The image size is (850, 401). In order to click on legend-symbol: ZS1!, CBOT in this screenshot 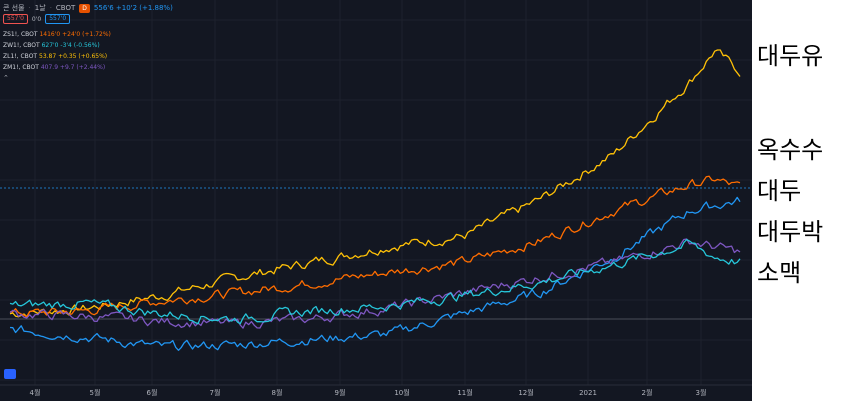, I will do `click(21, 34)`.